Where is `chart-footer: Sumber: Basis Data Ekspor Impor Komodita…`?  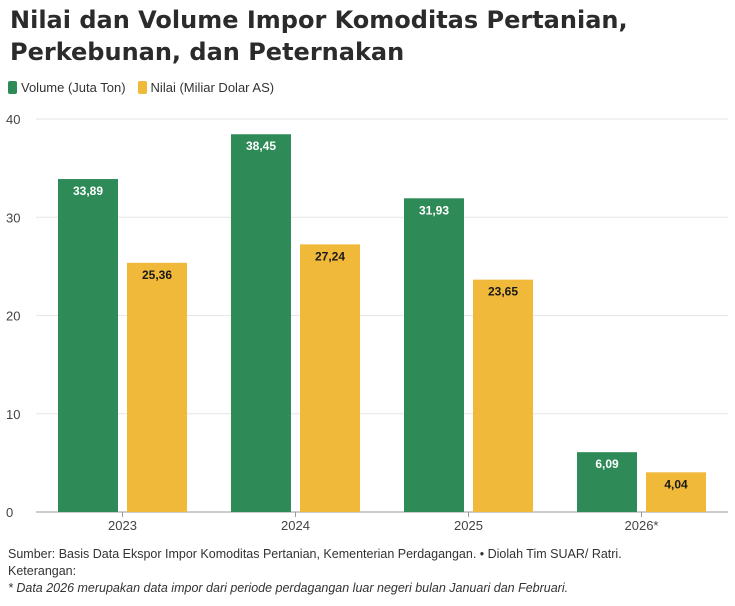
chart-footer: Sumber: Basis Data Ekspor Impor Komodita… is located at coordinates (368, 571).